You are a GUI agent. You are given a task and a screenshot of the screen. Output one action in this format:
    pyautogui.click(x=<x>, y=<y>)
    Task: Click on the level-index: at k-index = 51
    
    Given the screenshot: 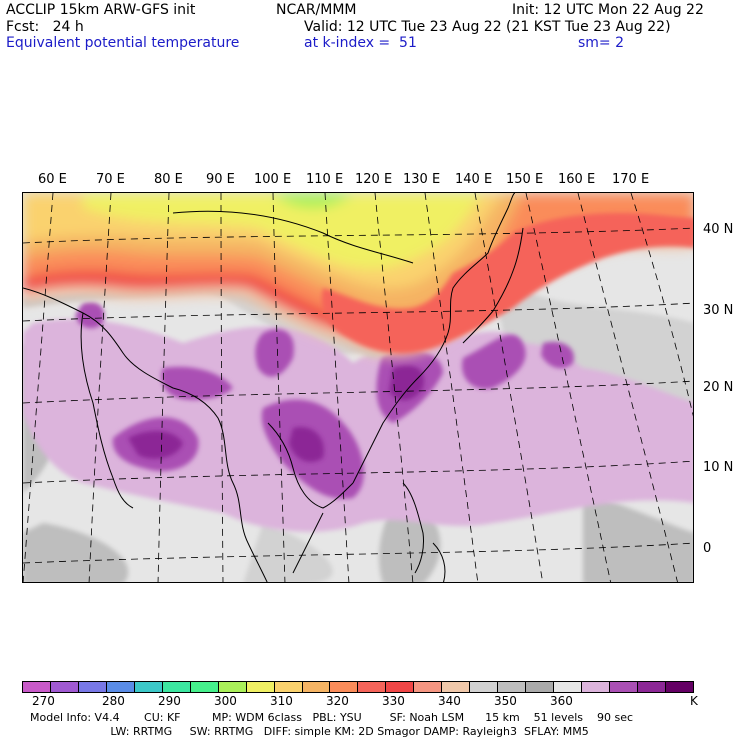 What is the action you would take?
    pyautogui.click(x=360, y=43)
    